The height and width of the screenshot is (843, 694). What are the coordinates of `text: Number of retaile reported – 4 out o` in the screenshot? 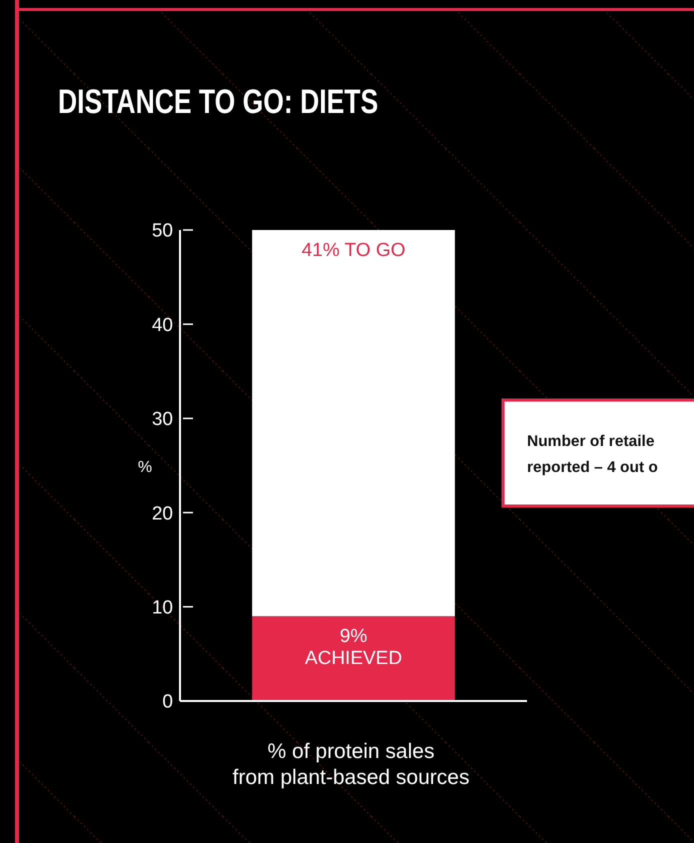 It's located at (592, 454).